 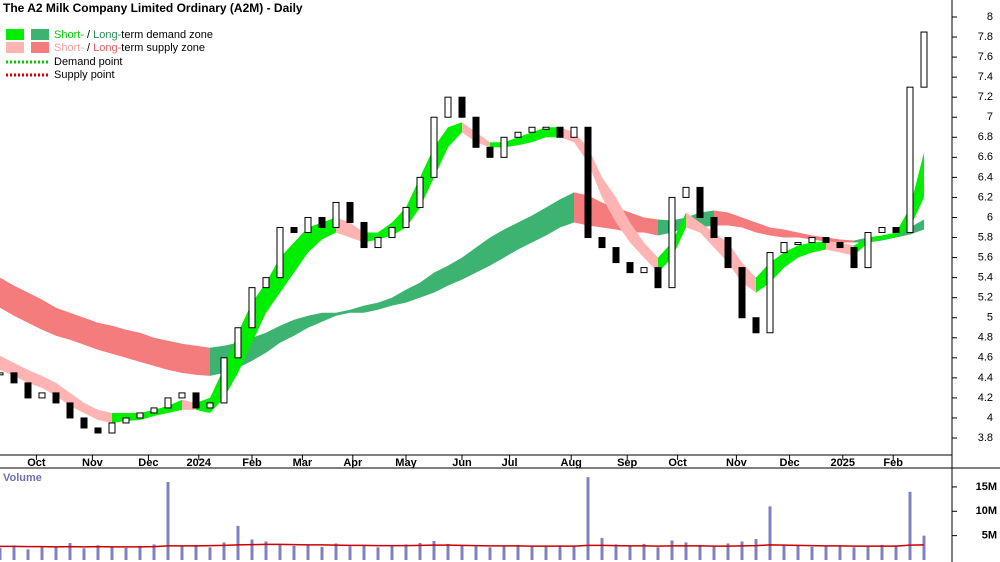 What do you see at coordinates (88, 62) in the screenshot?
I see `legend-label: Demand point` at bounding box center [88, 62].